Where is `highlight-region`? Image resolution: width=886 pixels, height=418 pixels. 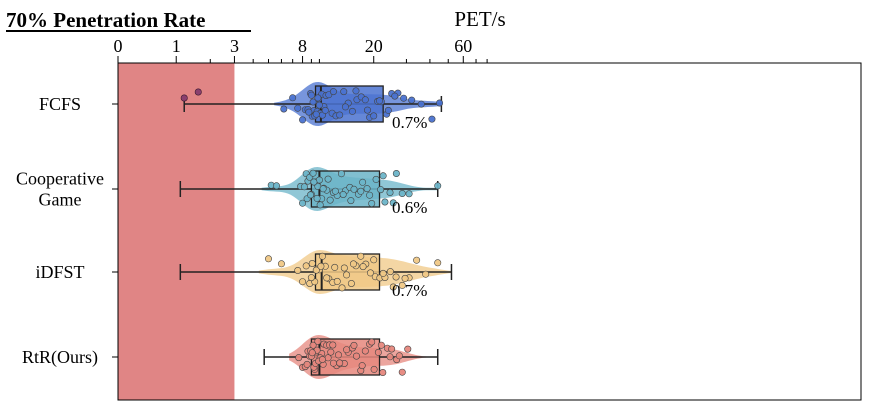 highlight-region is located at coordinates (176, 231).